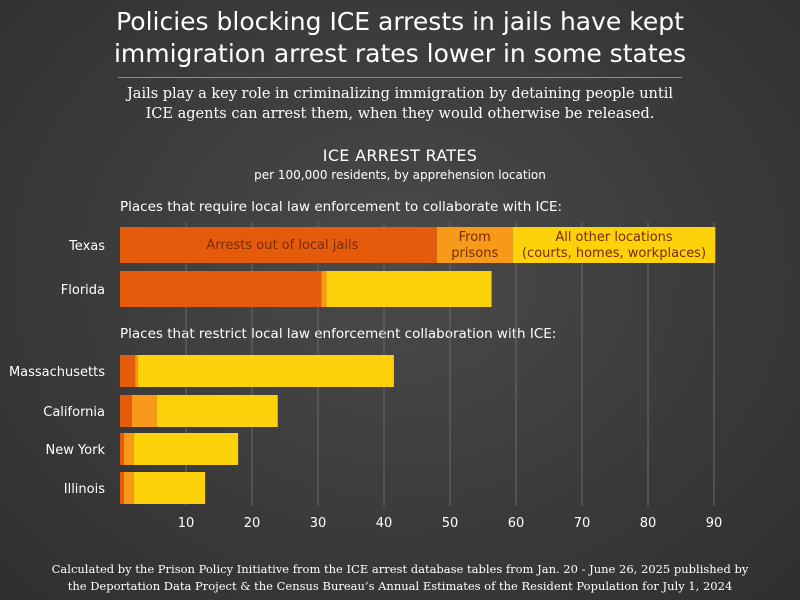 The height and width of the screenshot is (600, 800). What do you see at coordinates (75, 450) in the screenshot?
I see `category-label-new-york: New York` at bounding box center [75, 450].